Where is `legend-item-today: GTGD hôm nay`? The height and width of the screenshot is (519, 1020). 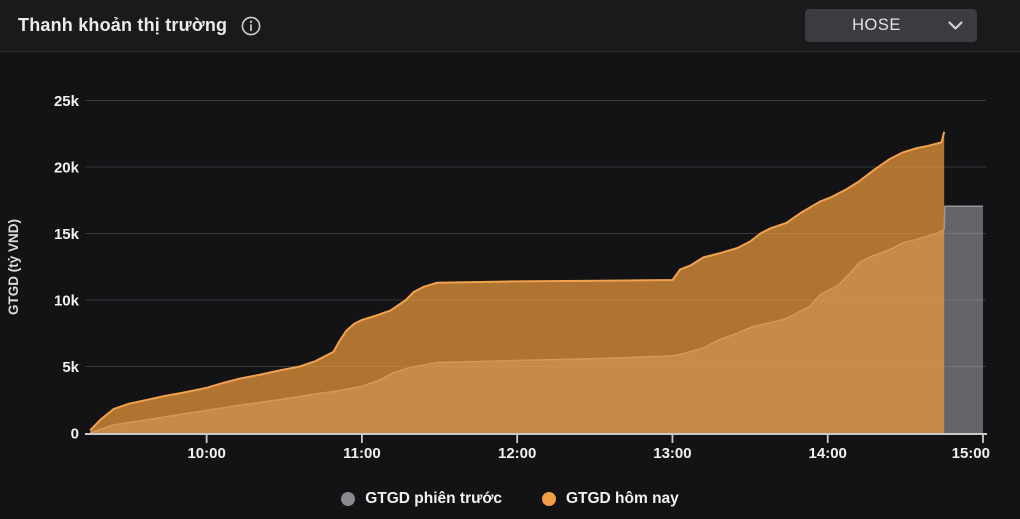 legend-item-today: GTGD hôm nay is located at coordinates (610, 499).